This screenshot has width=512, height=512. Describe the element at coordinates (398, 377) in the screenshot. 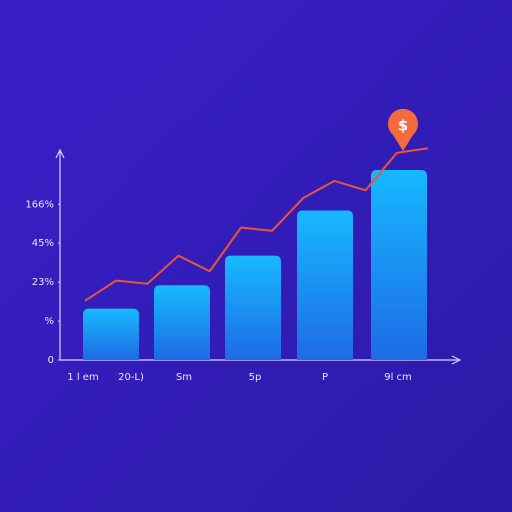

I see `x-tick-label: 9l cm` at that location.